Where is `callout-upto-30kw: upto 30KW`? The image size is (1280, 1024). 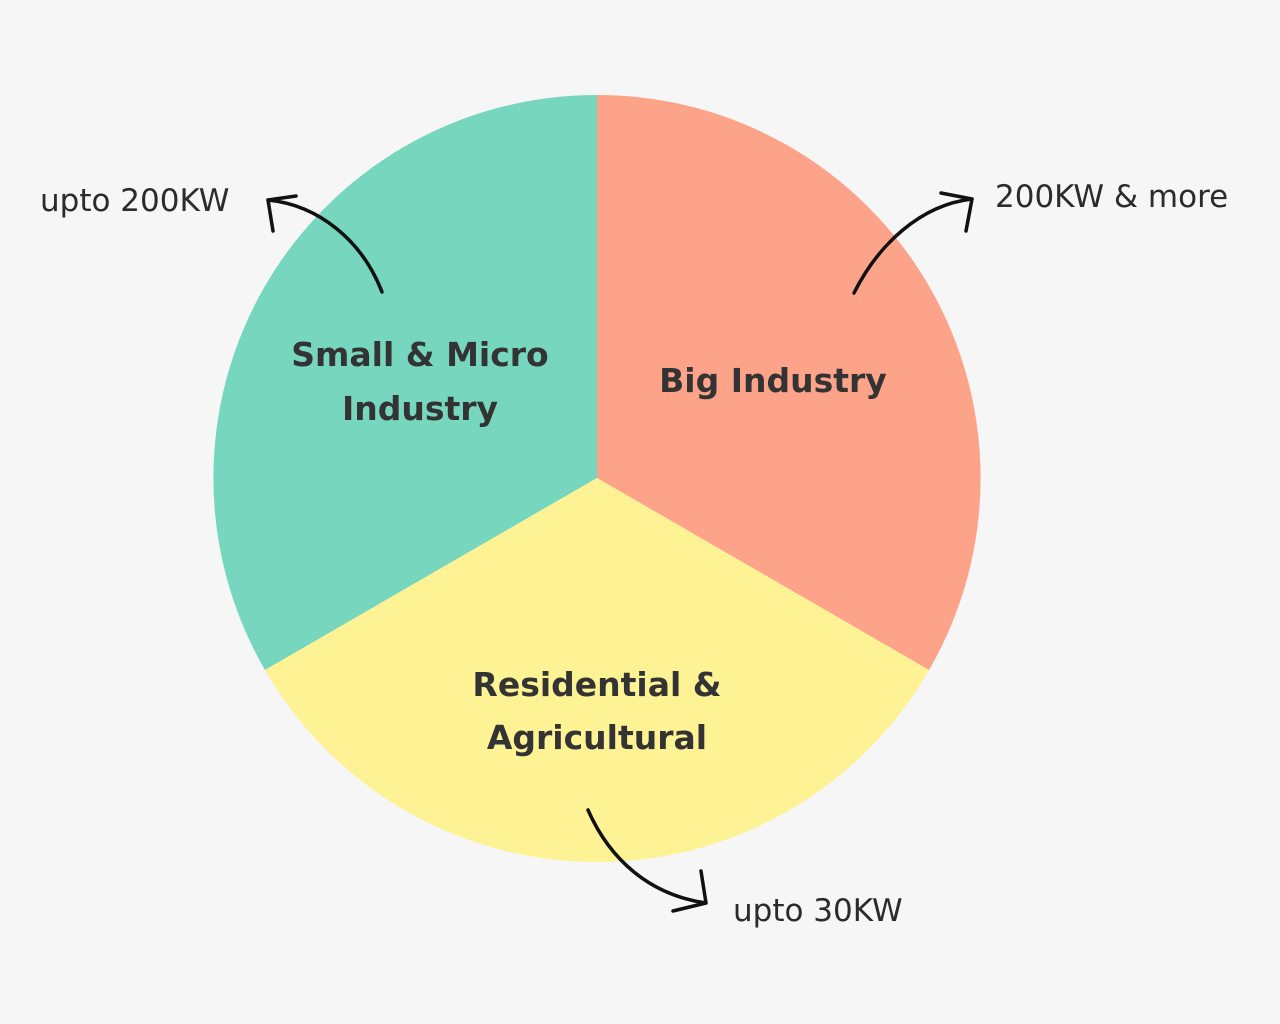 callout-upto-30kw: upto 30KW is located at coordinates (818, 911).